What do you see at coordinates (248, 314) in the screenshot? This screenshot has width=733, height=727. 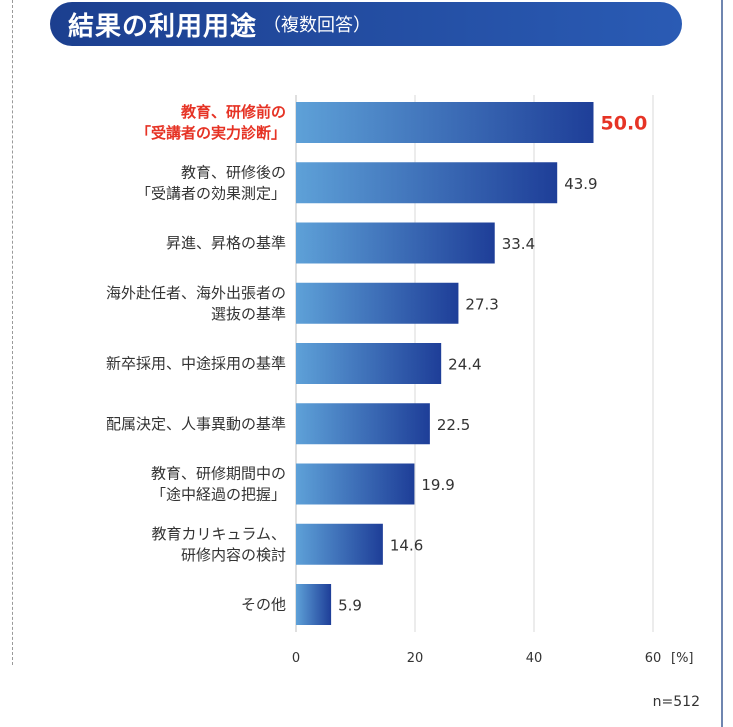 I see `category-label: 選抜の基準` at bounding box center [248, 314].